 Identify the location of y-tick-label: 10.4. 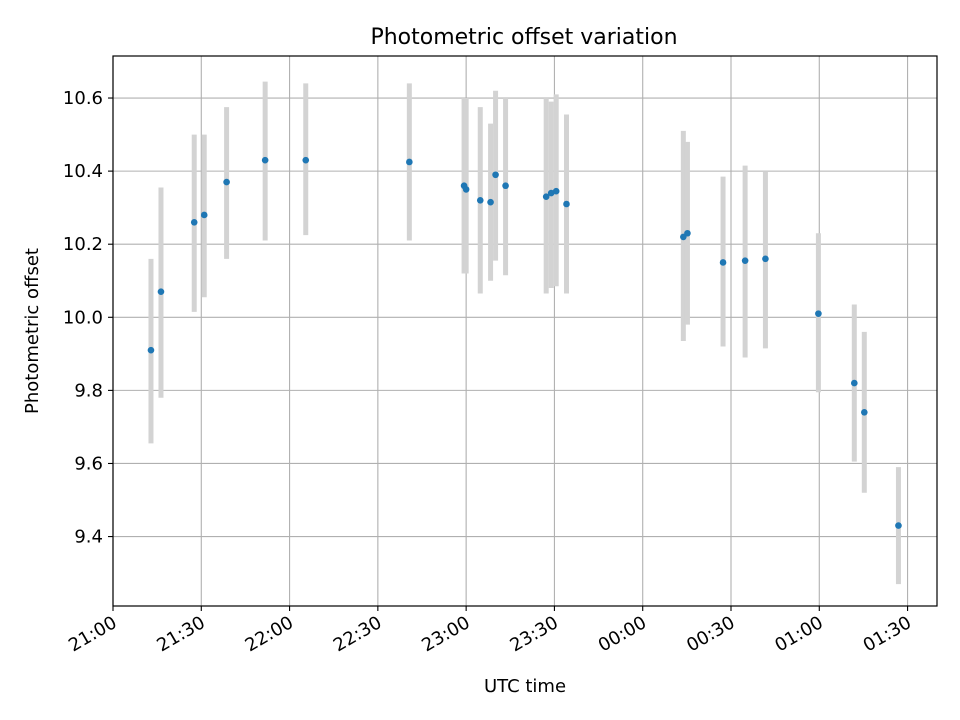
(83, 171).